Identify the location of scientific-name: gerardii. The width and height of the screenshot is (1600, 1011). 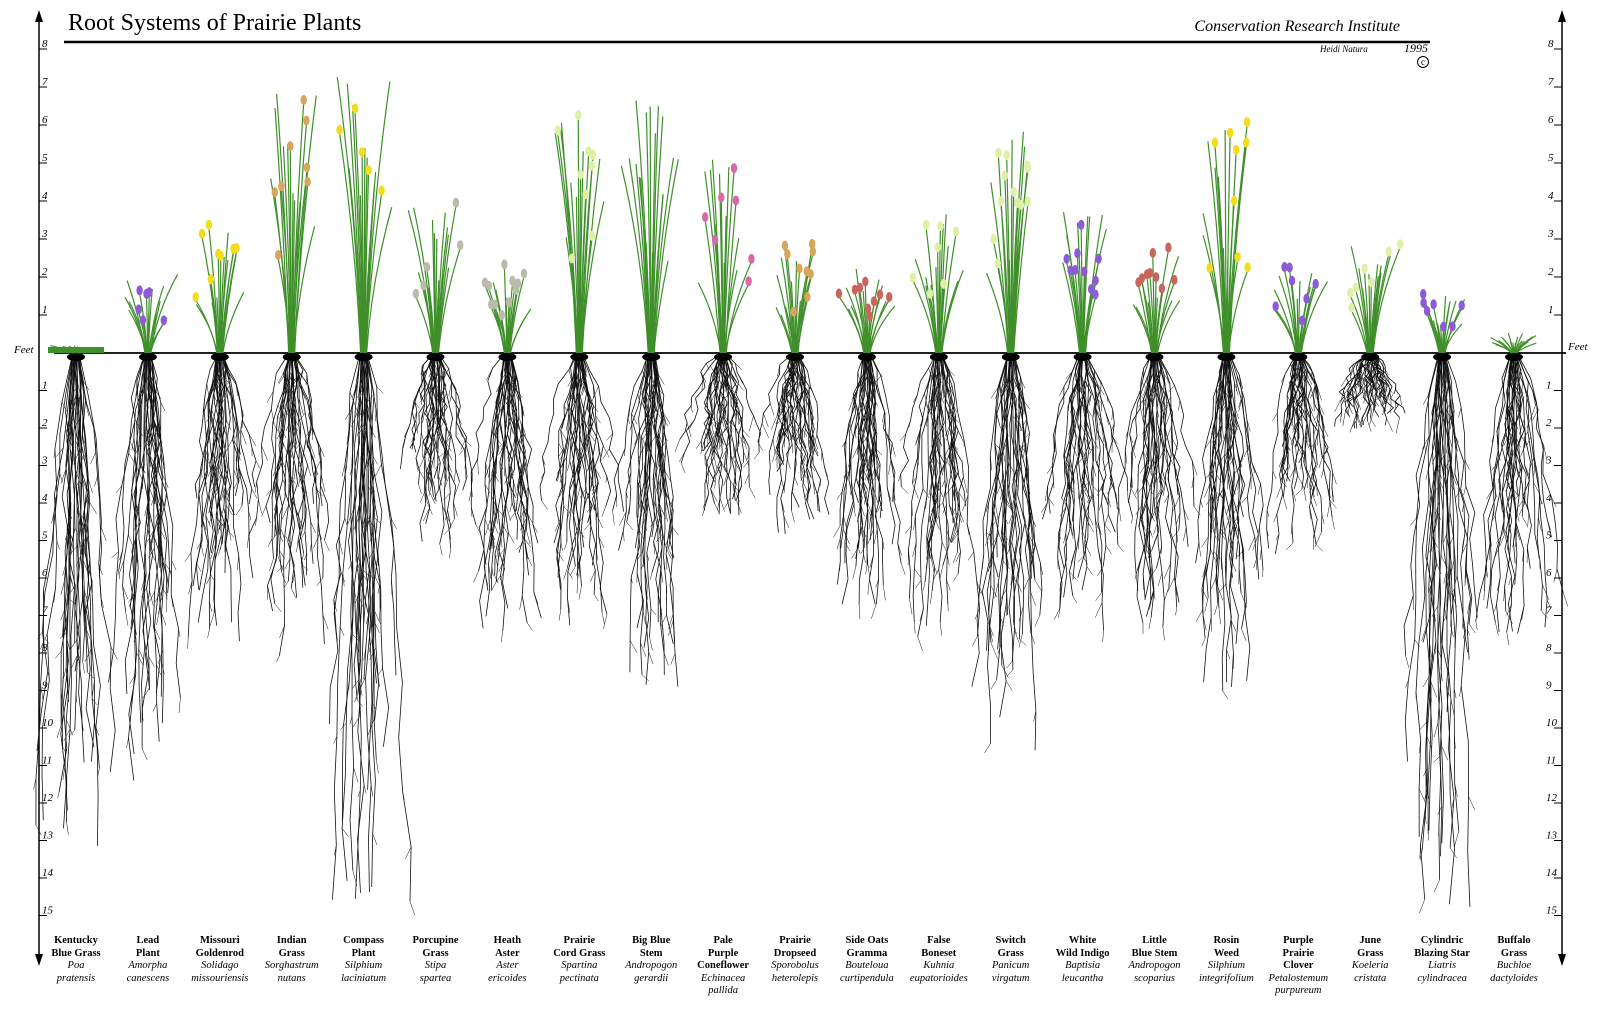
(651, 978).